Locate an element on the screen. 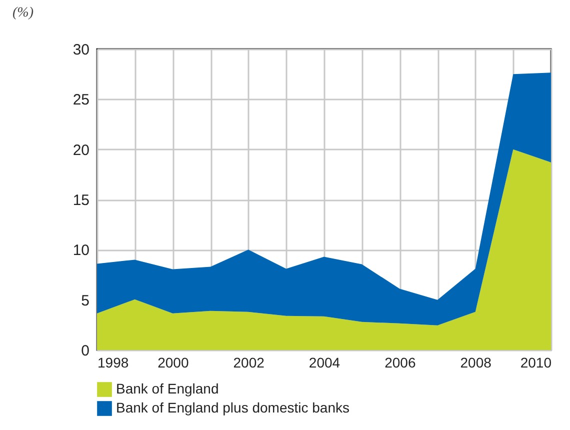 This screenshot has height=430, width=570. y-tick-label: 20 is located at coordinates (81, 150).